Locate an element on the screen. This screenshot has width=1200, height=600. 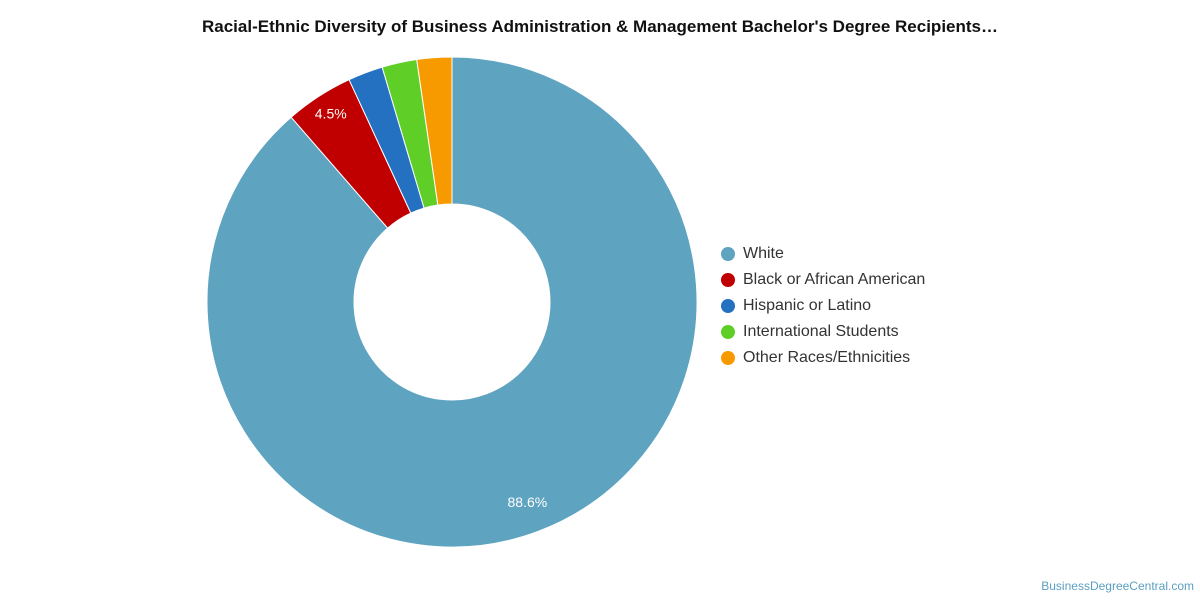
legend-label: International Students is located at coordinates (821, 331).